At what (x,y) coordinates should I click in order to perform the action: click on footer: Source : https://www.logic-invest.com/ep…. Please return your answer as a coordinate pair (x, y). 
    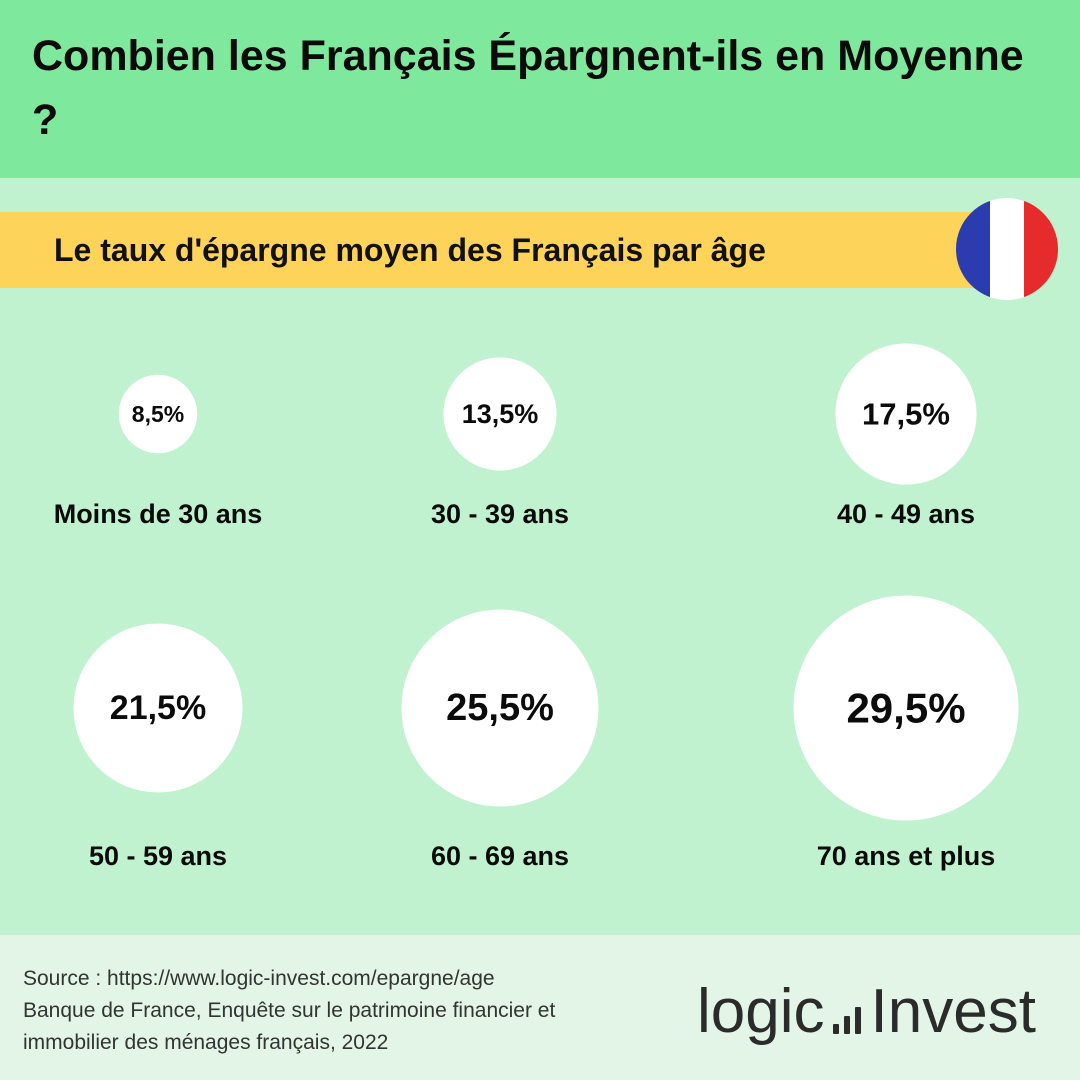
    Looking at the image, I should click on (540, 1007).